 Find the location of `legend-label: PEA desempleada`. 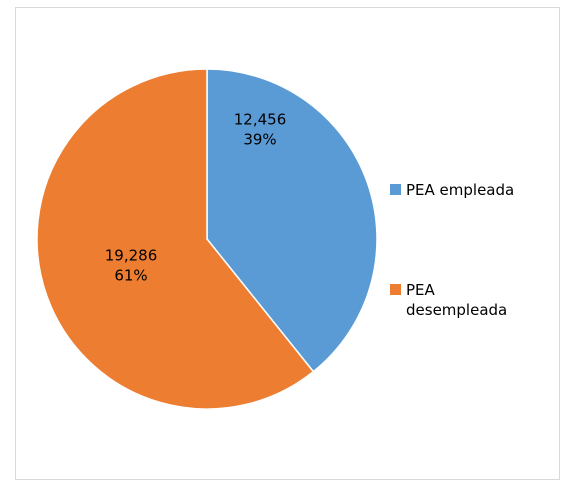

legend-label: PEA desempleada is located at coordinates (457, 300).